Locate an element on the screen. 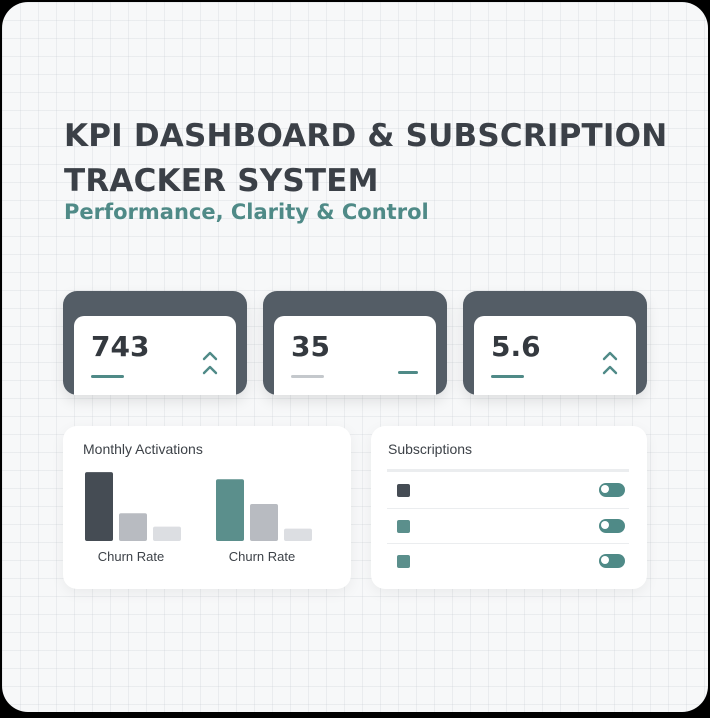 The image size is (710, 718). panel-title: Subscriptions is located at coordinates (430, 449).